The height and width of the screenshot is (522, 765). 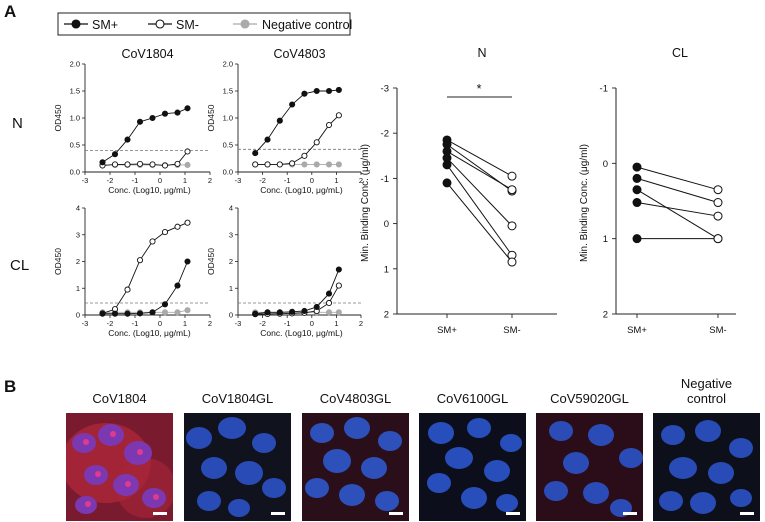 What do you see at coordinates (19, 265) in the screenshot?
I see `row-label-cl: CL` at bounding box center [19, 265].